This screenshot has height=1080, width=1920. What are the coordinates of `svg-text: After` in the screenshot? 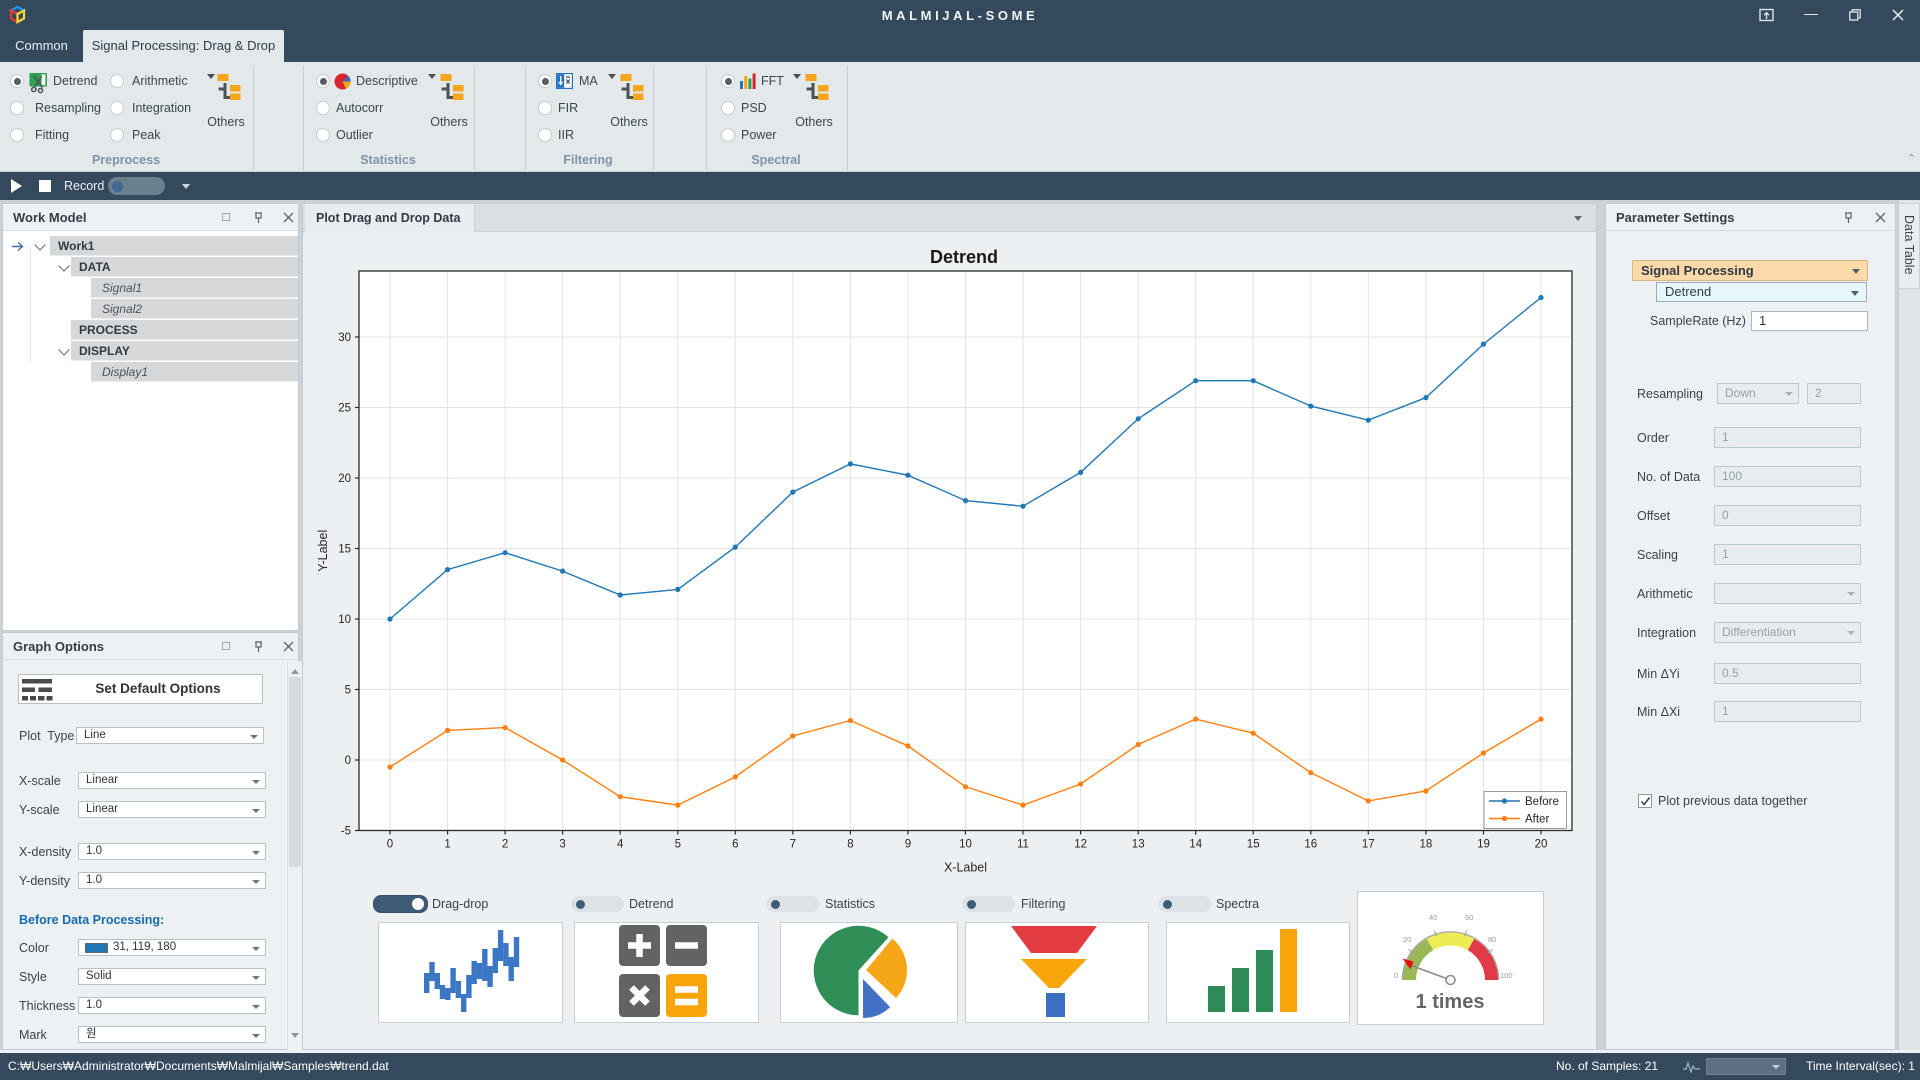 It's located at (1537, 820).